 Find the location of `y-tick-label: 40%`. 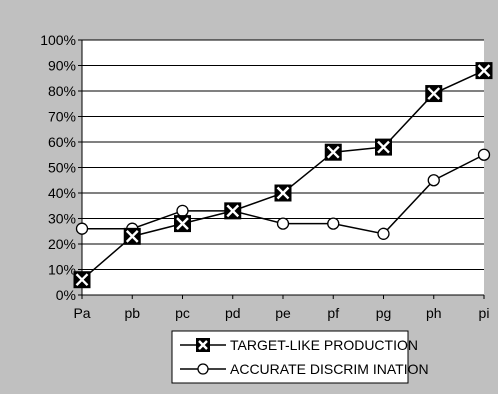

y-tick-label: 40% is located at coordinates (62, 193).